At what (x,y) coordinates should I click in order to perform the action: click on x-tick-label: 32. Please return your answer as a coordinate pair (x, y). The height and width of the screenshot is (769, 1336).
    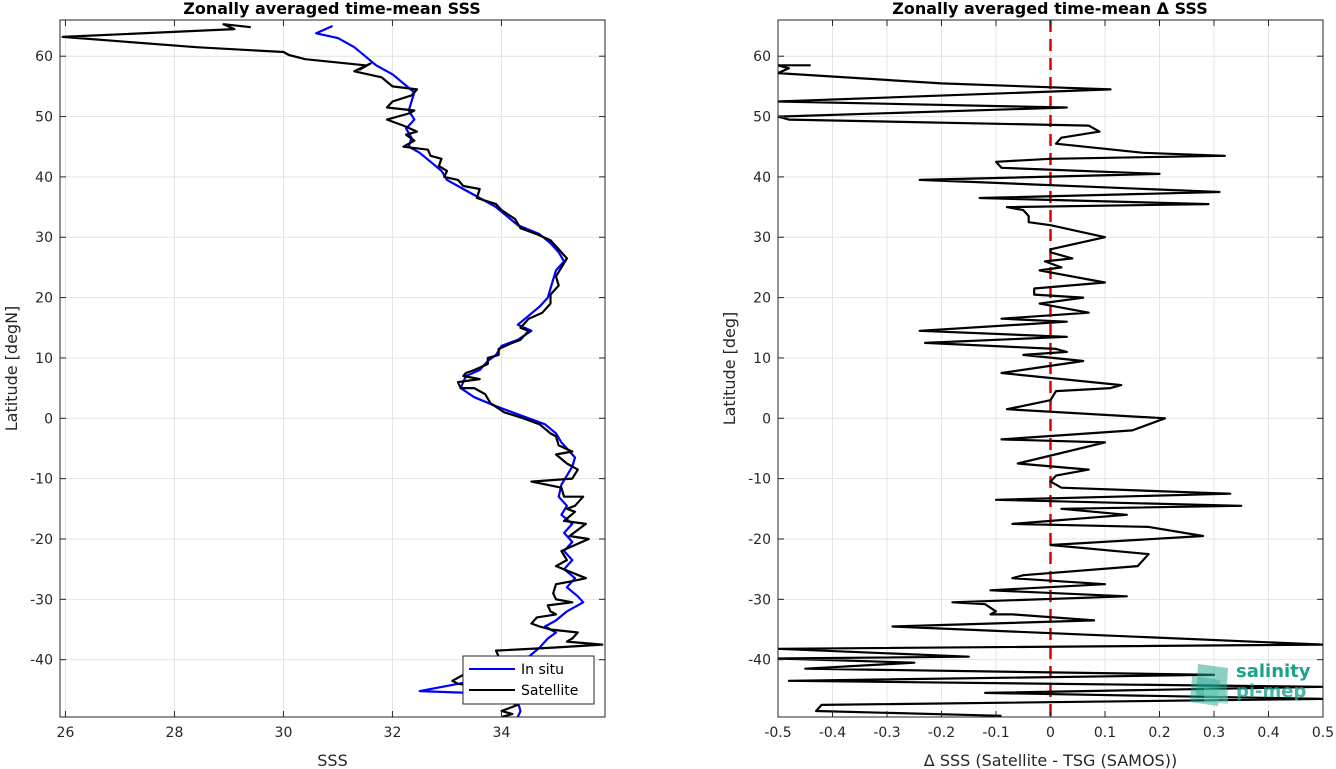
    Looking at the image, I should click on (393, 733).